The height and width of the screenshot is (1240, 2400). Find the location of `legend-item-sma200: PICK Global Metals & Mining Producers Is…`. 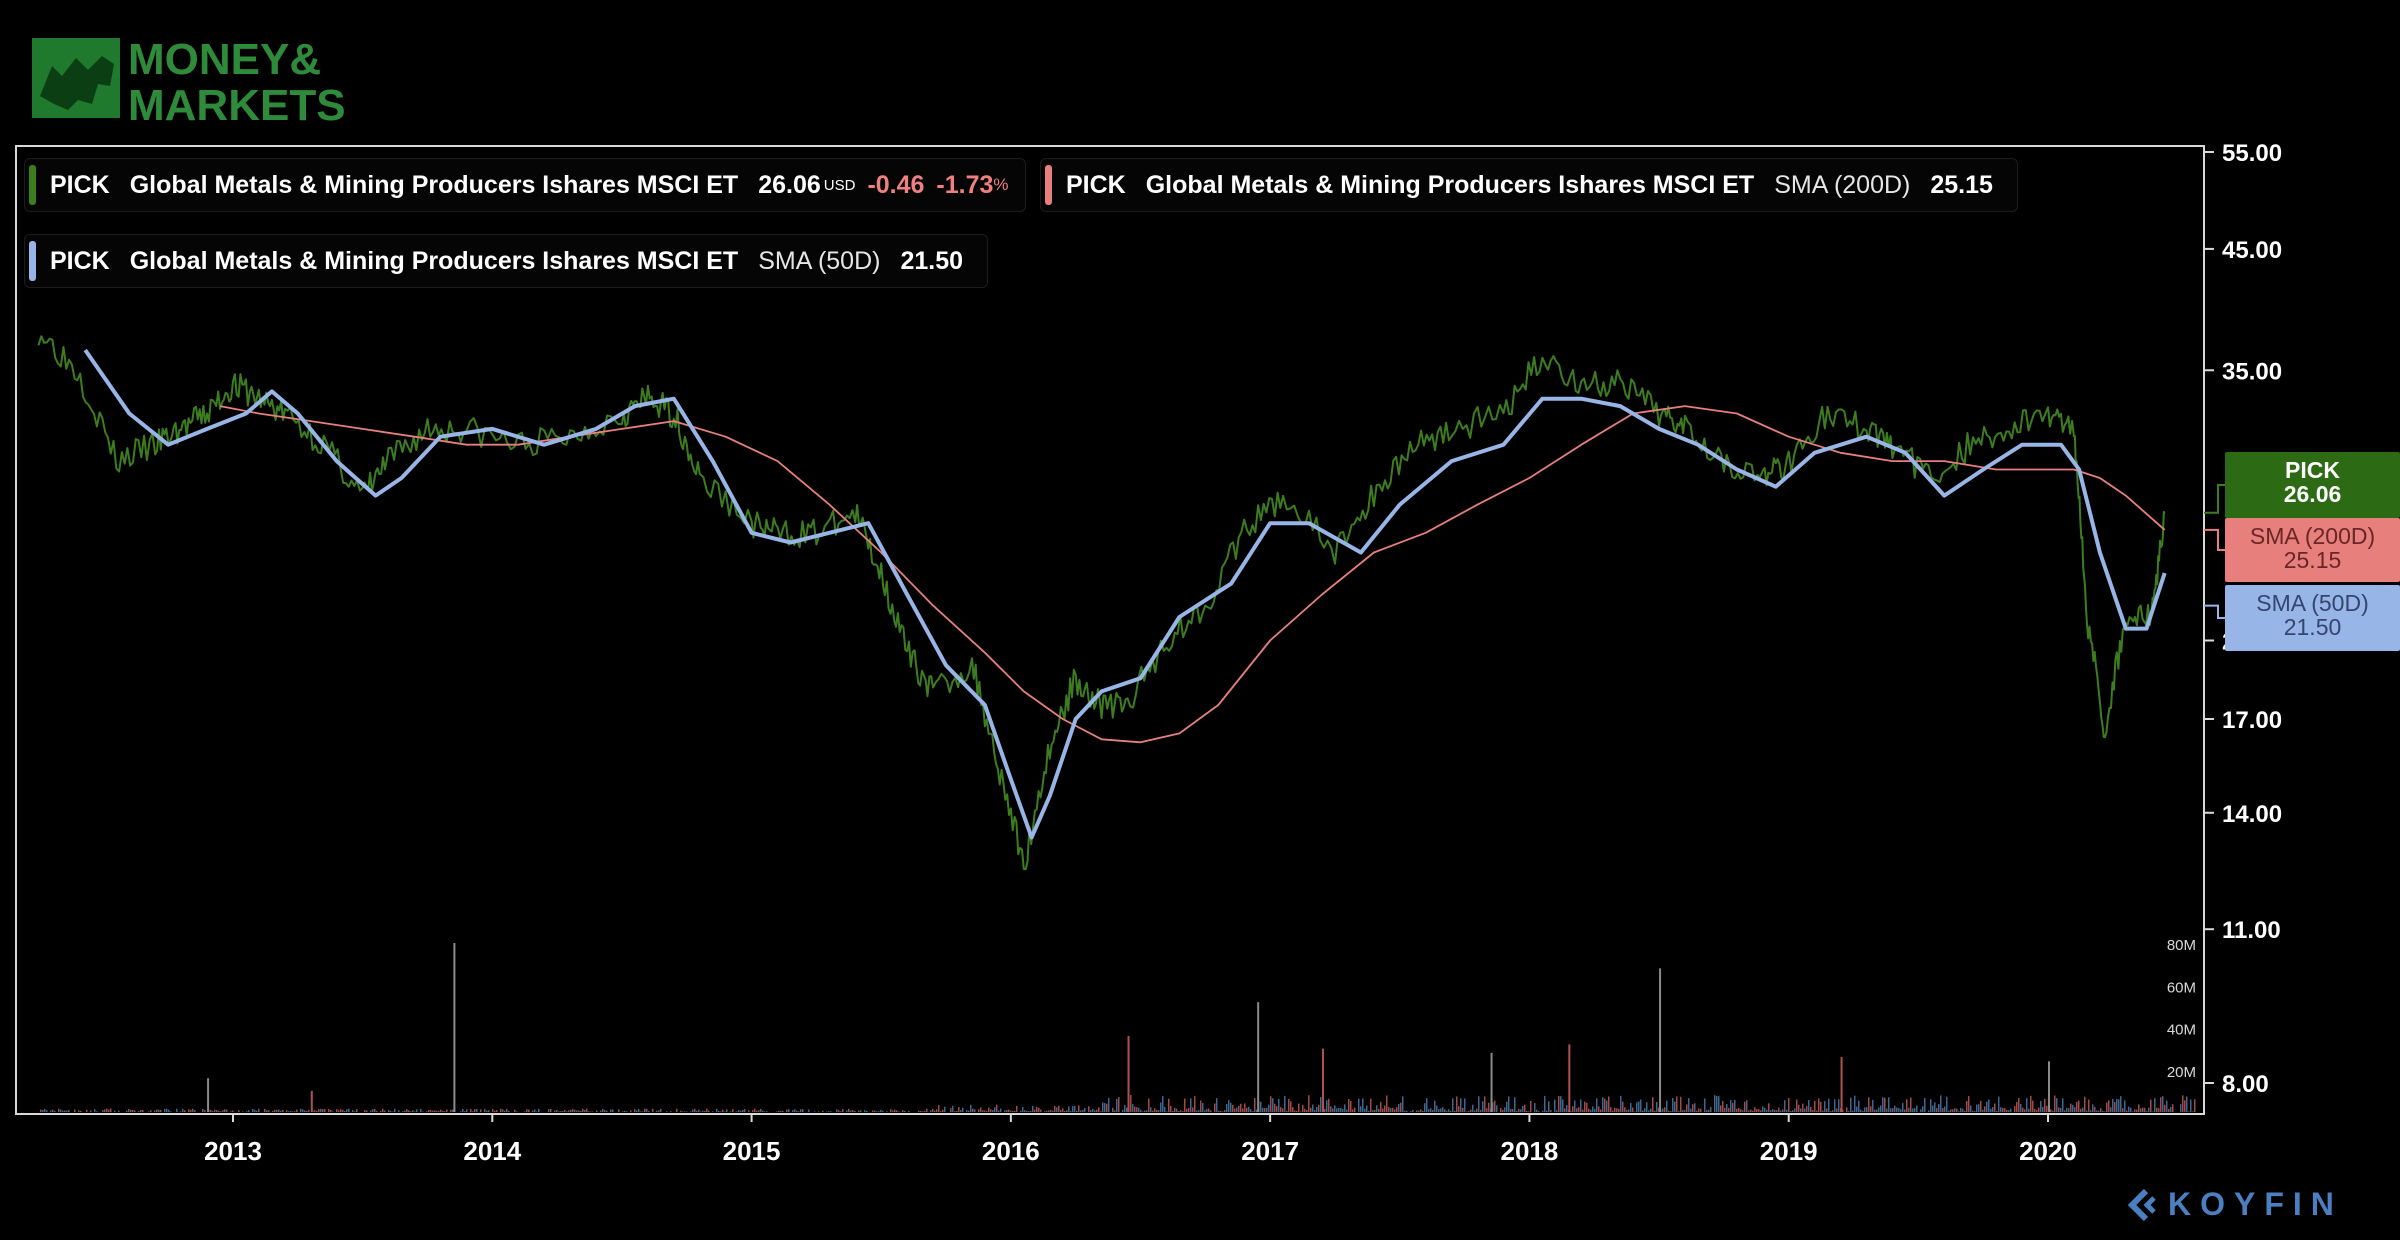

legend-item-sma200: PICK Global Metals & Mining Producers Is… is located at coordinates (1529, 185).